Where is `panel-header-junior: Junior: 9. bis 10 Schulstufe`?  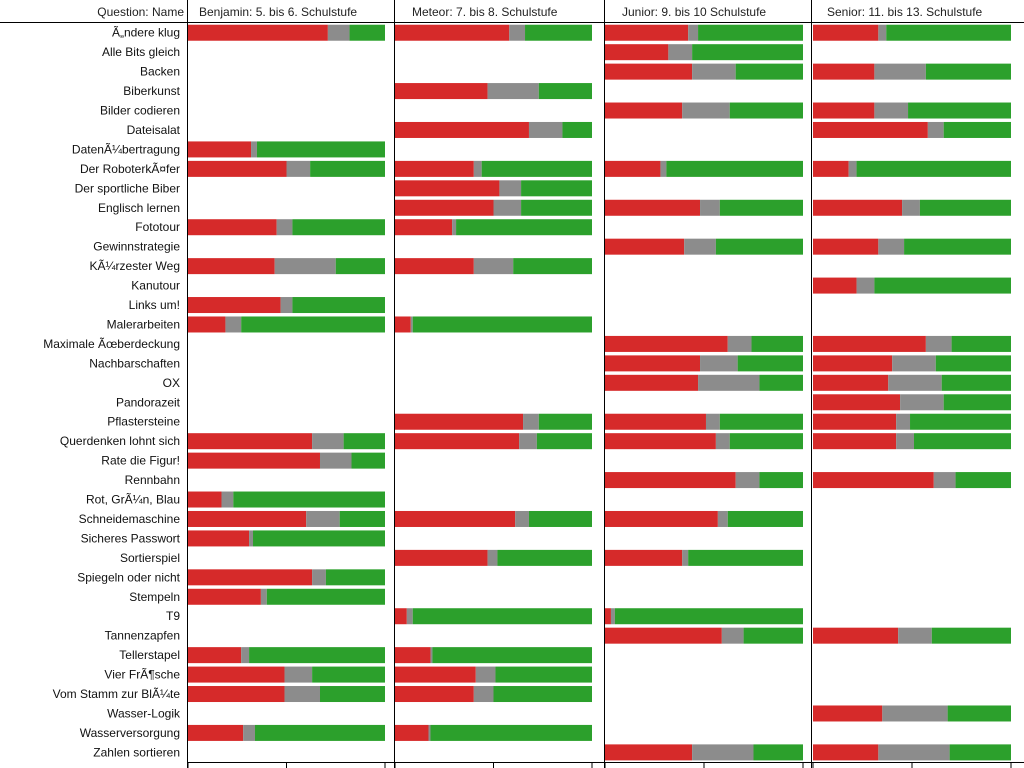 panel-header-junior: Junior: 9. bis 10 Schulstufe is located at coordinates (694, 12).